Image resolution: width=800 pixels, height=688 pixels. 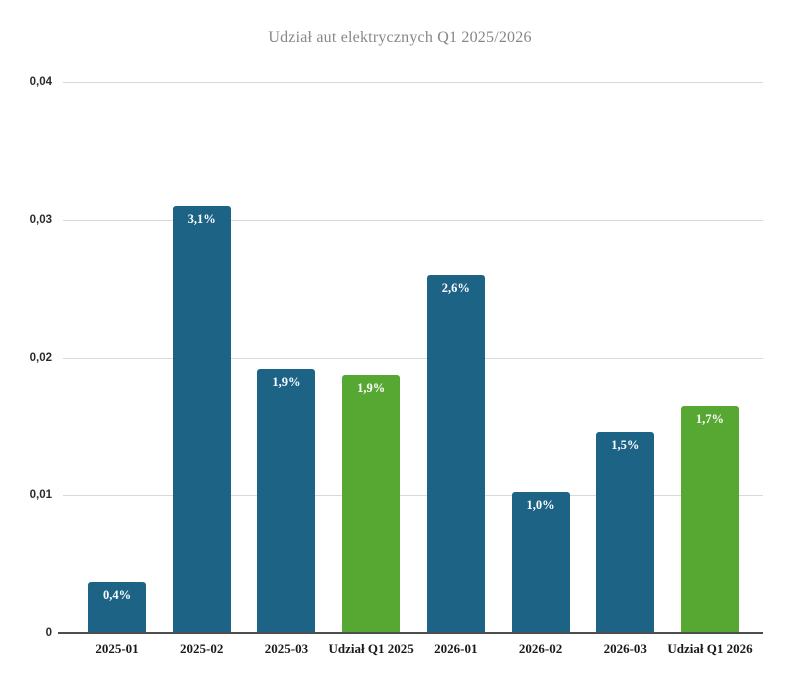 What do you see at coordinates (540, 648) in the screenshot?
I see `x-axis-category-label: 2026-02` at bounding box center [540, 648].